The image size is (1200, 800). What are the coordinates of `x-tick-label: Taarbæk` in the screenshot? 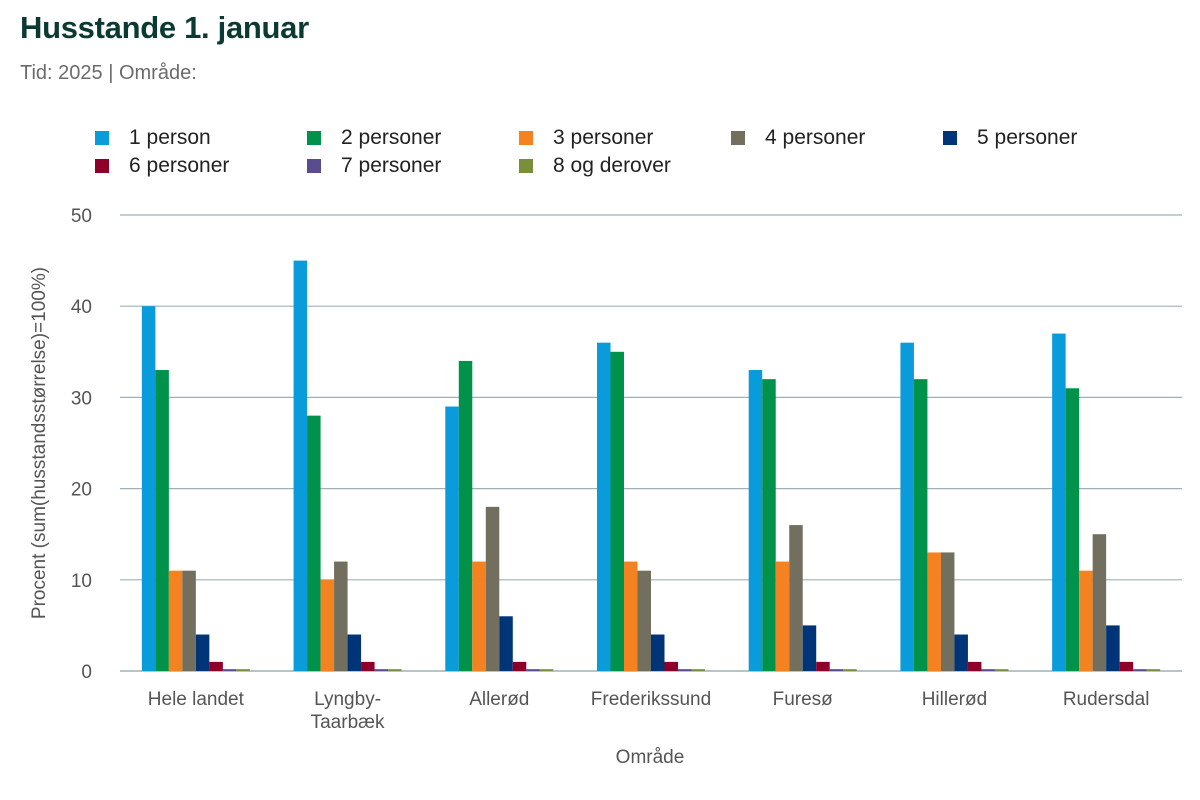 It's located at (348, 722).